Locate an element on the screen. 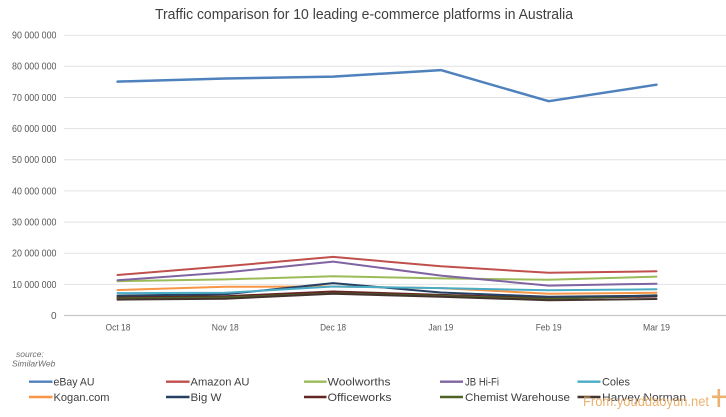 This screenshot has width=726, height=417. svg-text: Woolworths is located at coordinates (360, 383).